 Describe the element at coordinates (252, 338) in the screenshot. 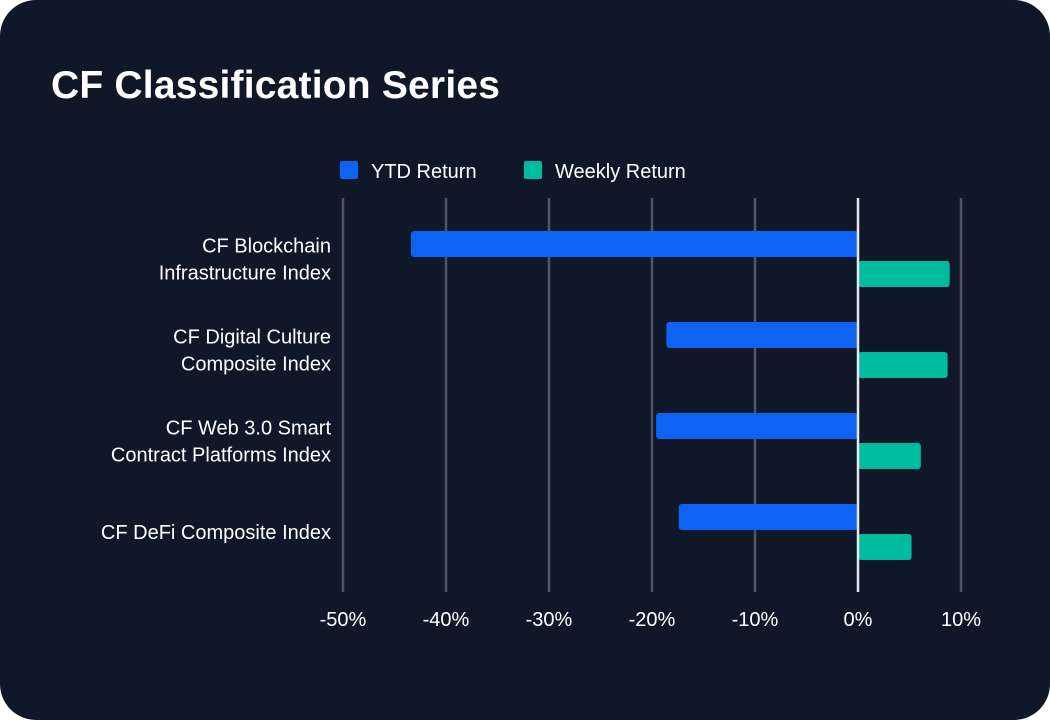

I see `category-label: CF Digital Culture` at that location.